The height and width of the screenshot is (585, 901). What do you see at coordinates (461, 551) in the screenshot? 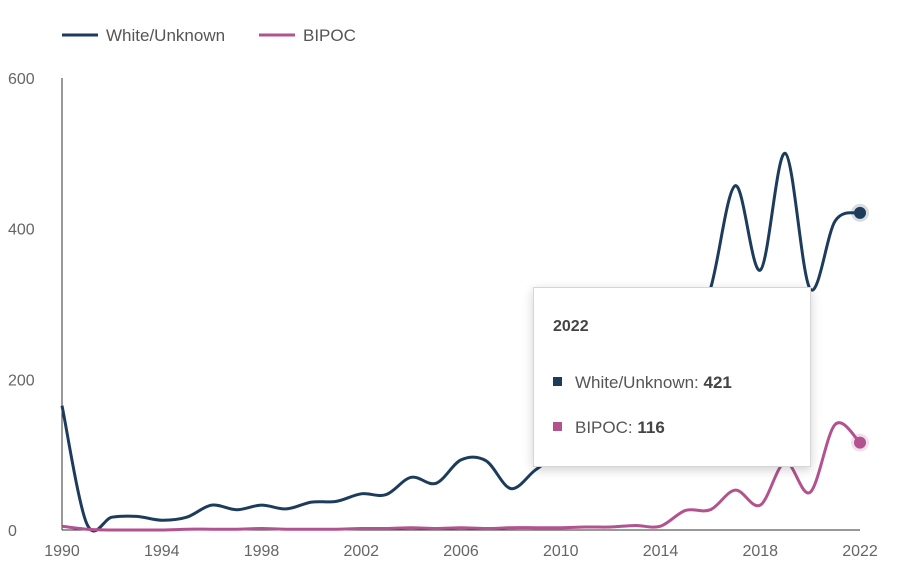
I see `x-tick-label: 2006` at bounding box center [461, 551].